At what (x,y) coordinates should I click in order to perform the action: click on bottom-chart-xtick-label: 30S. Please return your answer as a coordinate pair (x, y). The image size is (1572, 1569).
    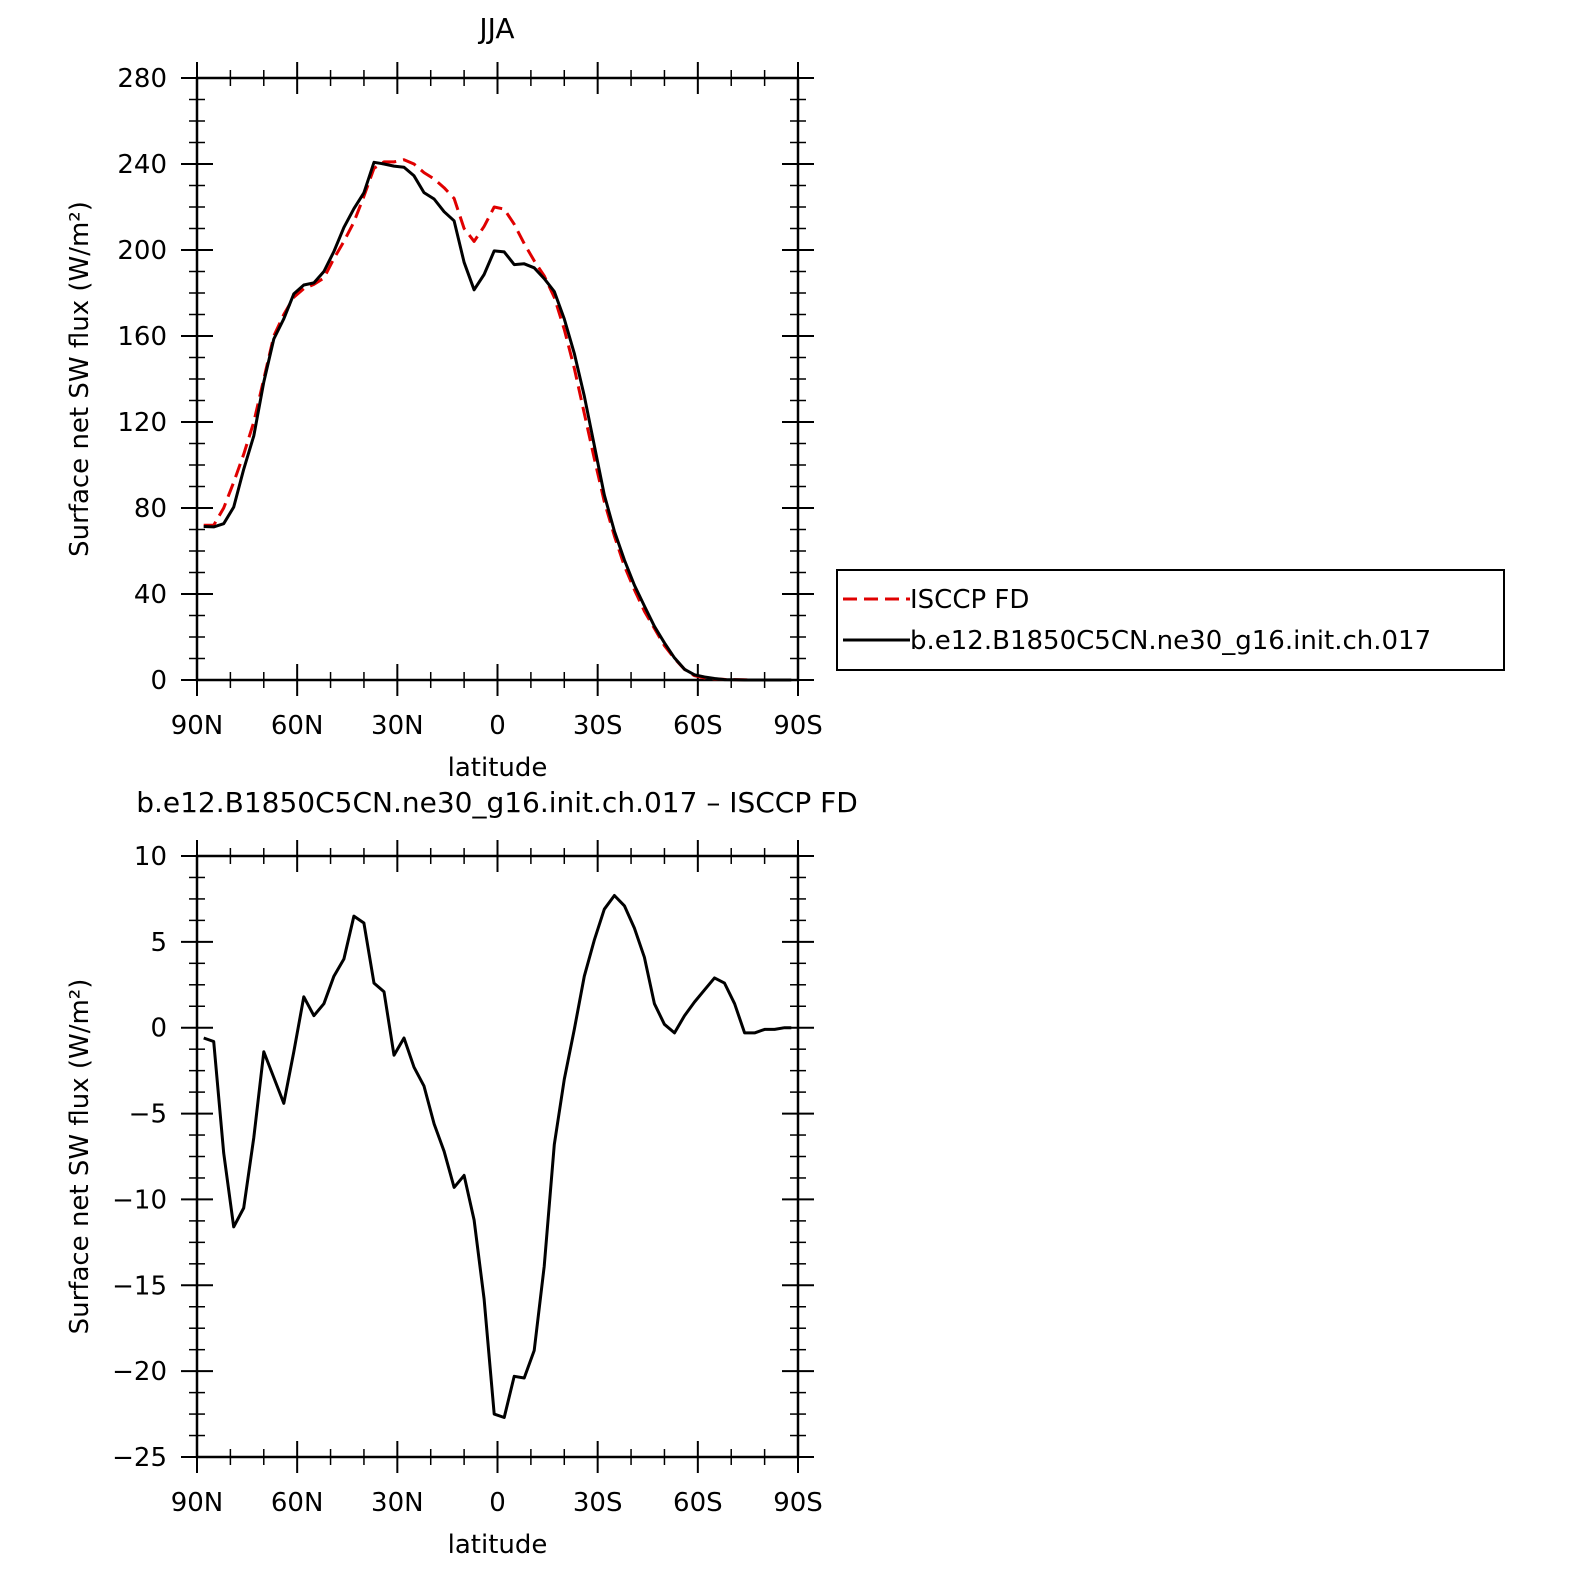
    Looking at the image, I should click on (598, 1503).